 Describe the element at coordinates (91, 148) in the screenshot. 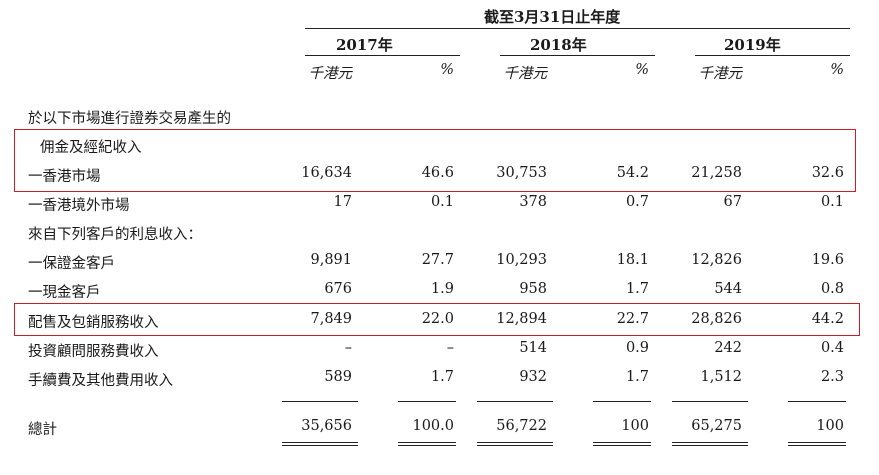

I see `row-label-commission-brokerage: 佣金及經紀收入` at that location.